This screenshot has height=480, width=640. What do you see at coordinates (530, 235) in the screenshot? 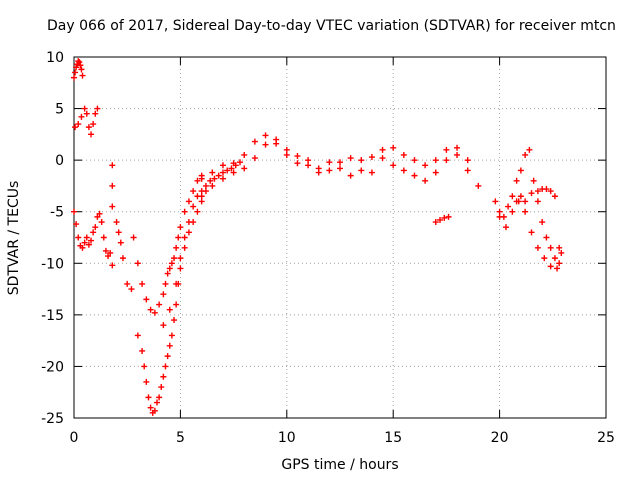
I see `series-mtcn-late-b` at bounding box center [530, 235].